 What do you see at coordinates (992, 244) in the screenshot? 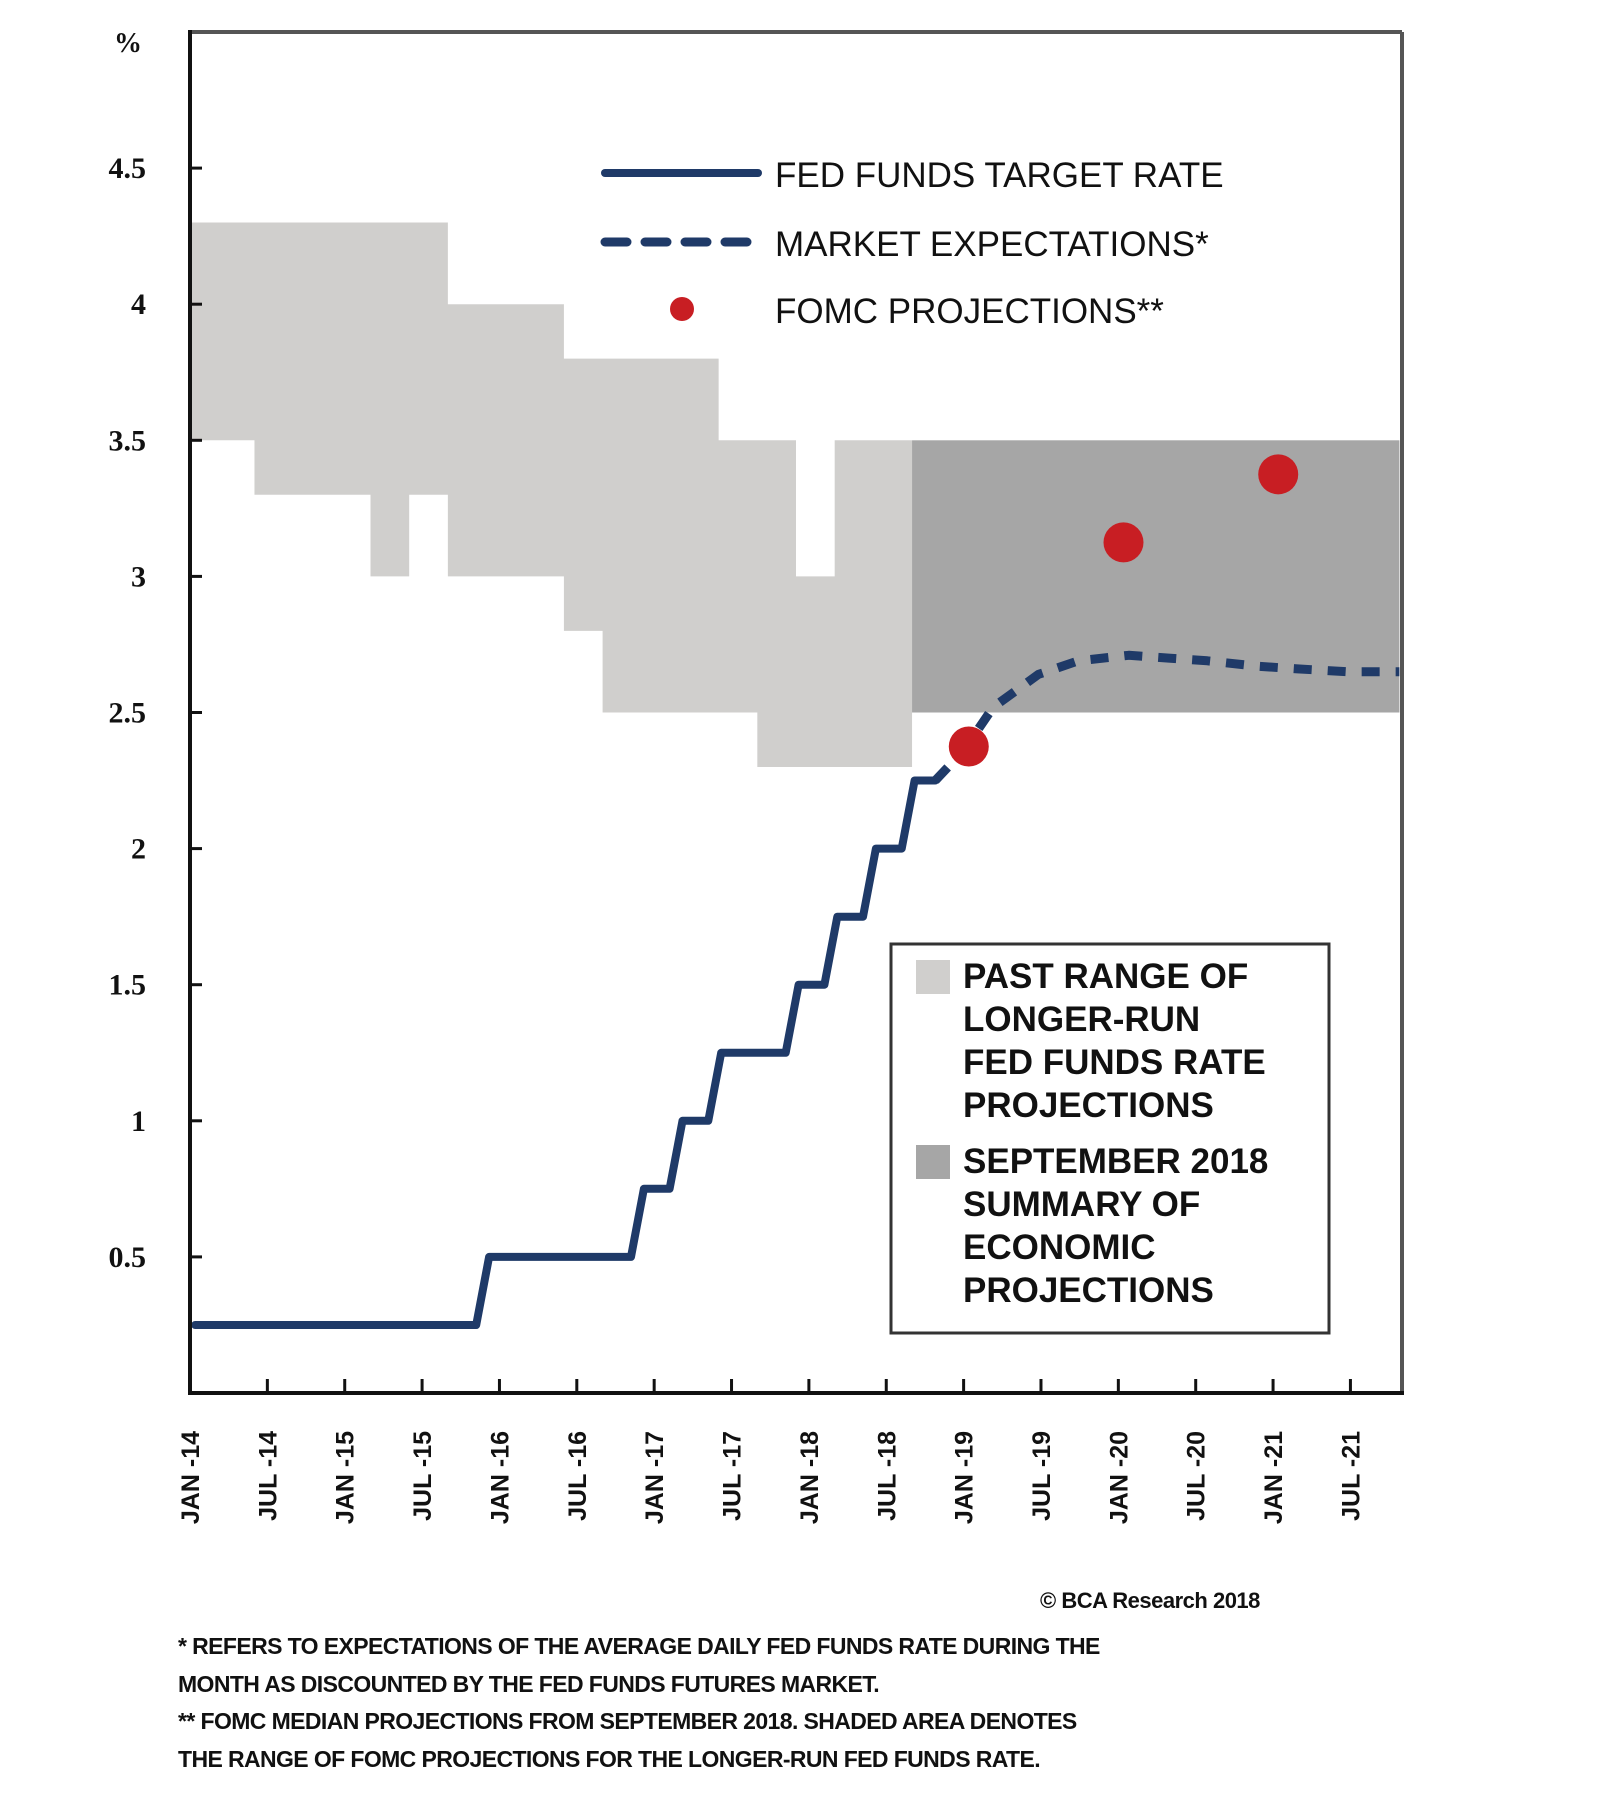
I see `legend-label: MARKET EXPECTATIONS*` at bounding box center [992, 244].